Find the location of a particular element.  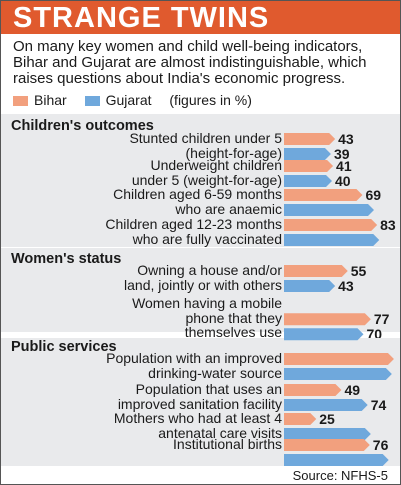

legend-label-bihar: Bihar is located at coordinates (50, 100).